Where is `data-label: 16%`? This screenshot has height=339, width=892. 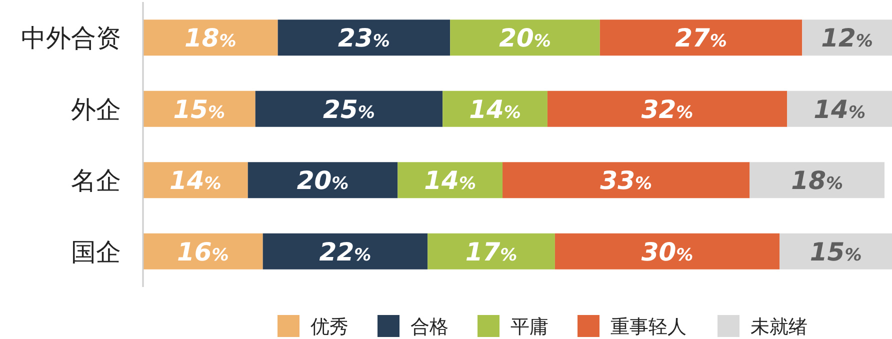
data-label: 16% is located at coordinates (203, 251).